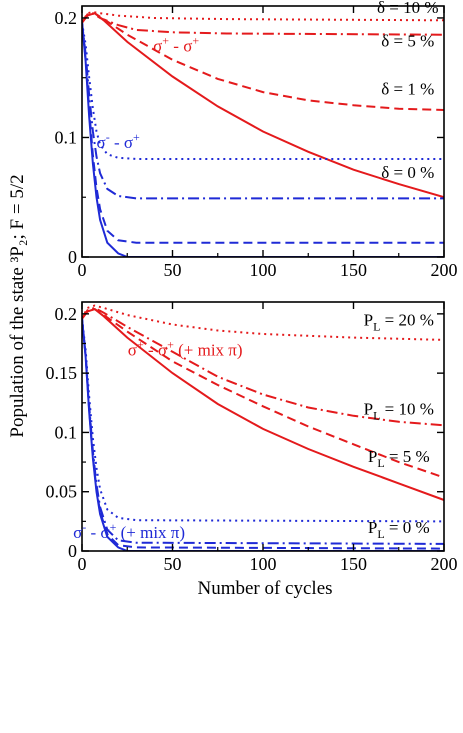 This screenshot has height=733, width=463. What do you see at coordinates (119, 141) in the screenshot?
I see `annotation: σ- - σ+` at bounding box center [119, 141].